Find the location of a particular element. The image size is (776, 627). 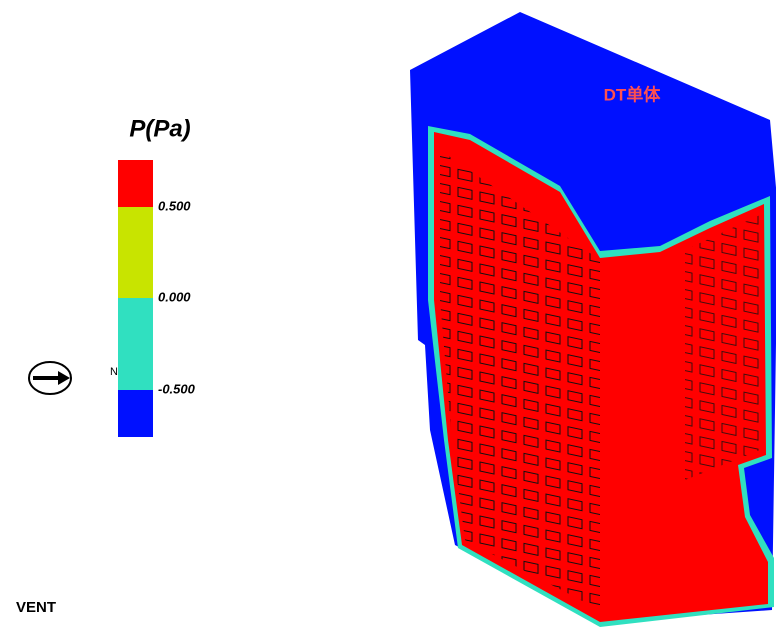

compass-direction: N is located at coordinates (114, 372).